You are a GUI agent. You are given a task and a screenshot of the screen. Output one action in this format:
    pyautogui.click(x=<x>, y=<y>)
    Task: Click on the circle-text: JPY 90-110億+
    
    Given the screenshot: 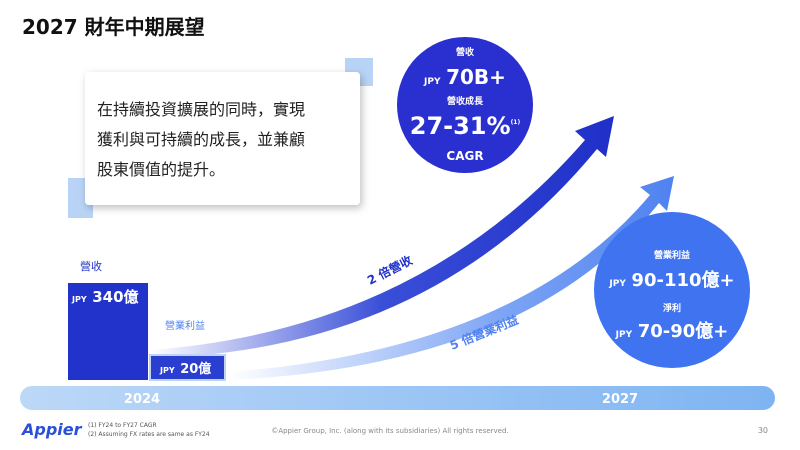 What is the action you would take?
    pyautogui.click(x=671, y=280)
    